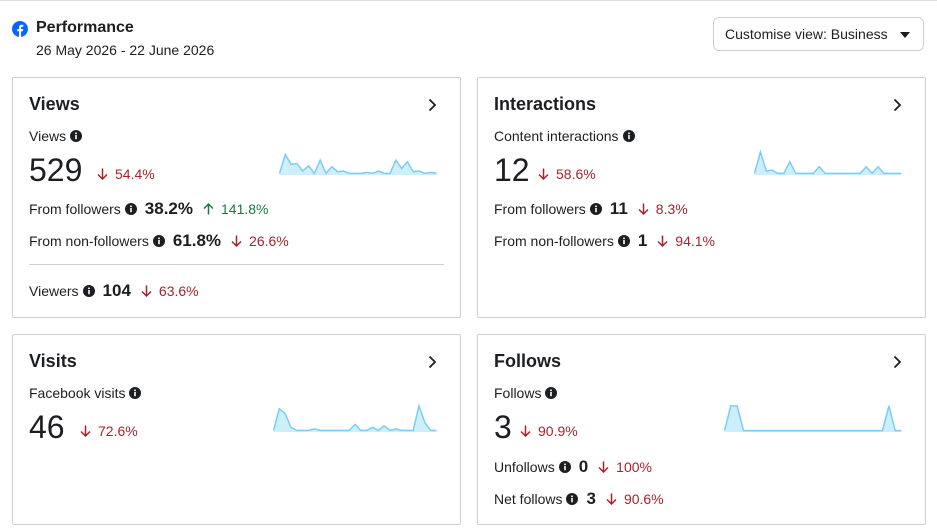  I want to click on unfollows-change-text: 100%, so click(634, 467).